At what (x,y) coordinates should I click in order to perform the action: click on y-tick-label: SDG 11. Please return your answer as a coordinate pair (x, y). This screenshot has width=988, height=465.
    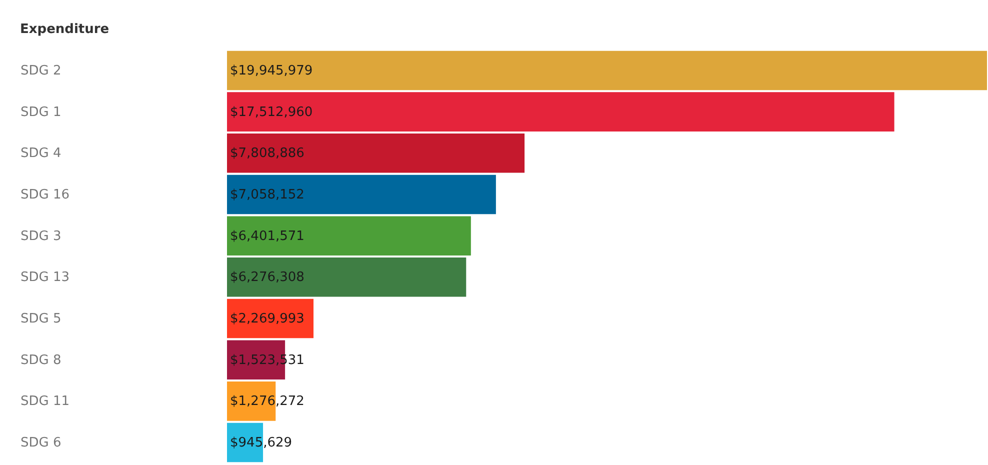
    Looking at the image, I should click on (45, 402).